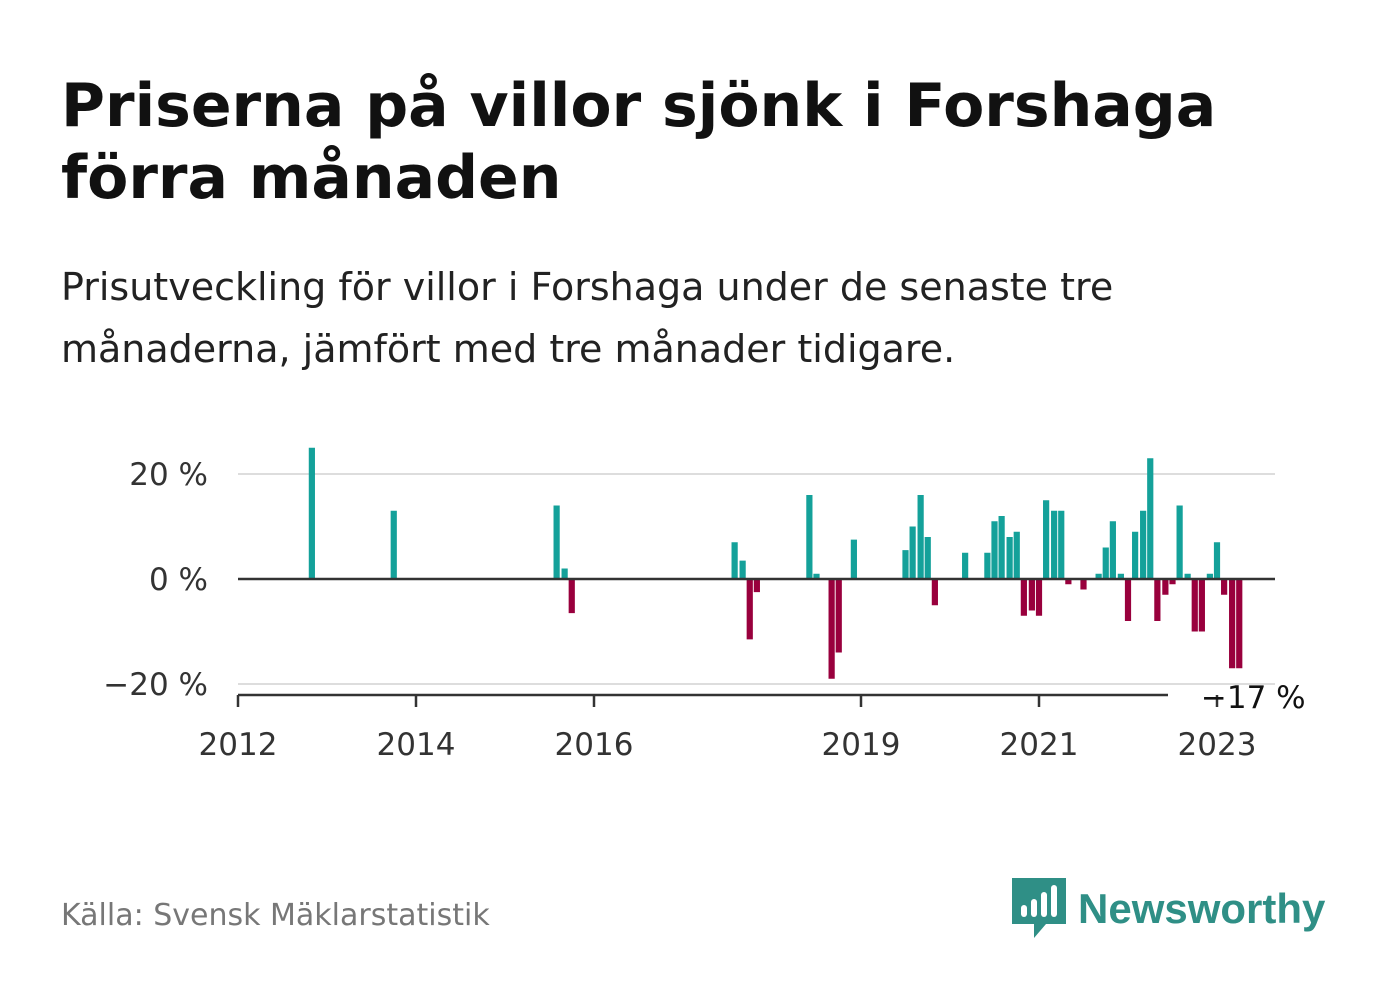 Image resolution: width=1382 pixels, height=999 pixels. What do you see at coordinates (1217, 745) in the screenshot?
I see `x-tick-label-5: 2023` at bounding box center [1217, 745].